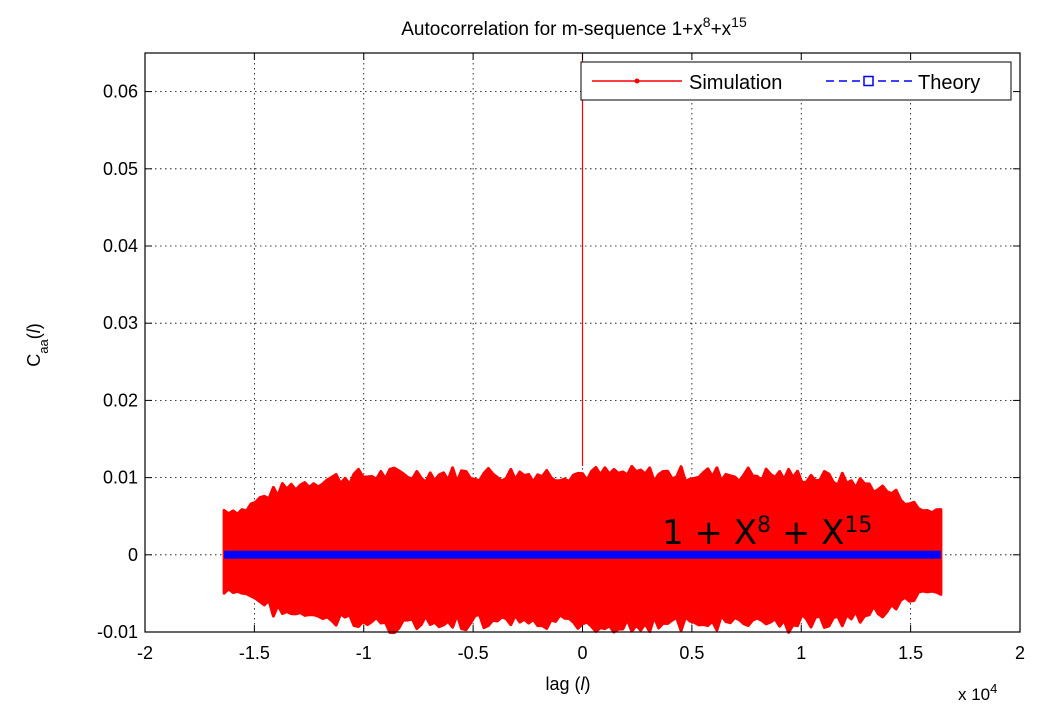 The width and height of the screenshot is (1043, 708). What do you see at coordinates (637, 81) in the screenshot?
I see `legend-simulation-marker` at bounding box center [637, 81].